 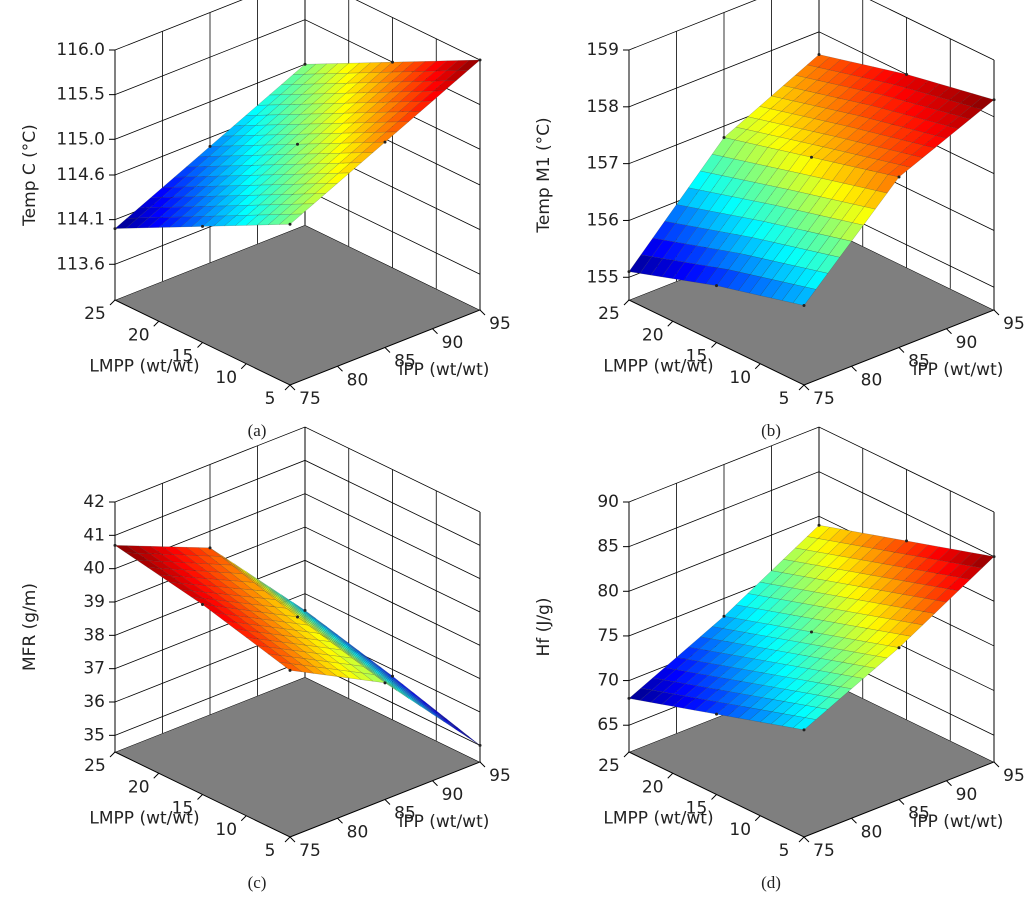 I want to click on z-tick-label: 65, so click(x=608, y=725).